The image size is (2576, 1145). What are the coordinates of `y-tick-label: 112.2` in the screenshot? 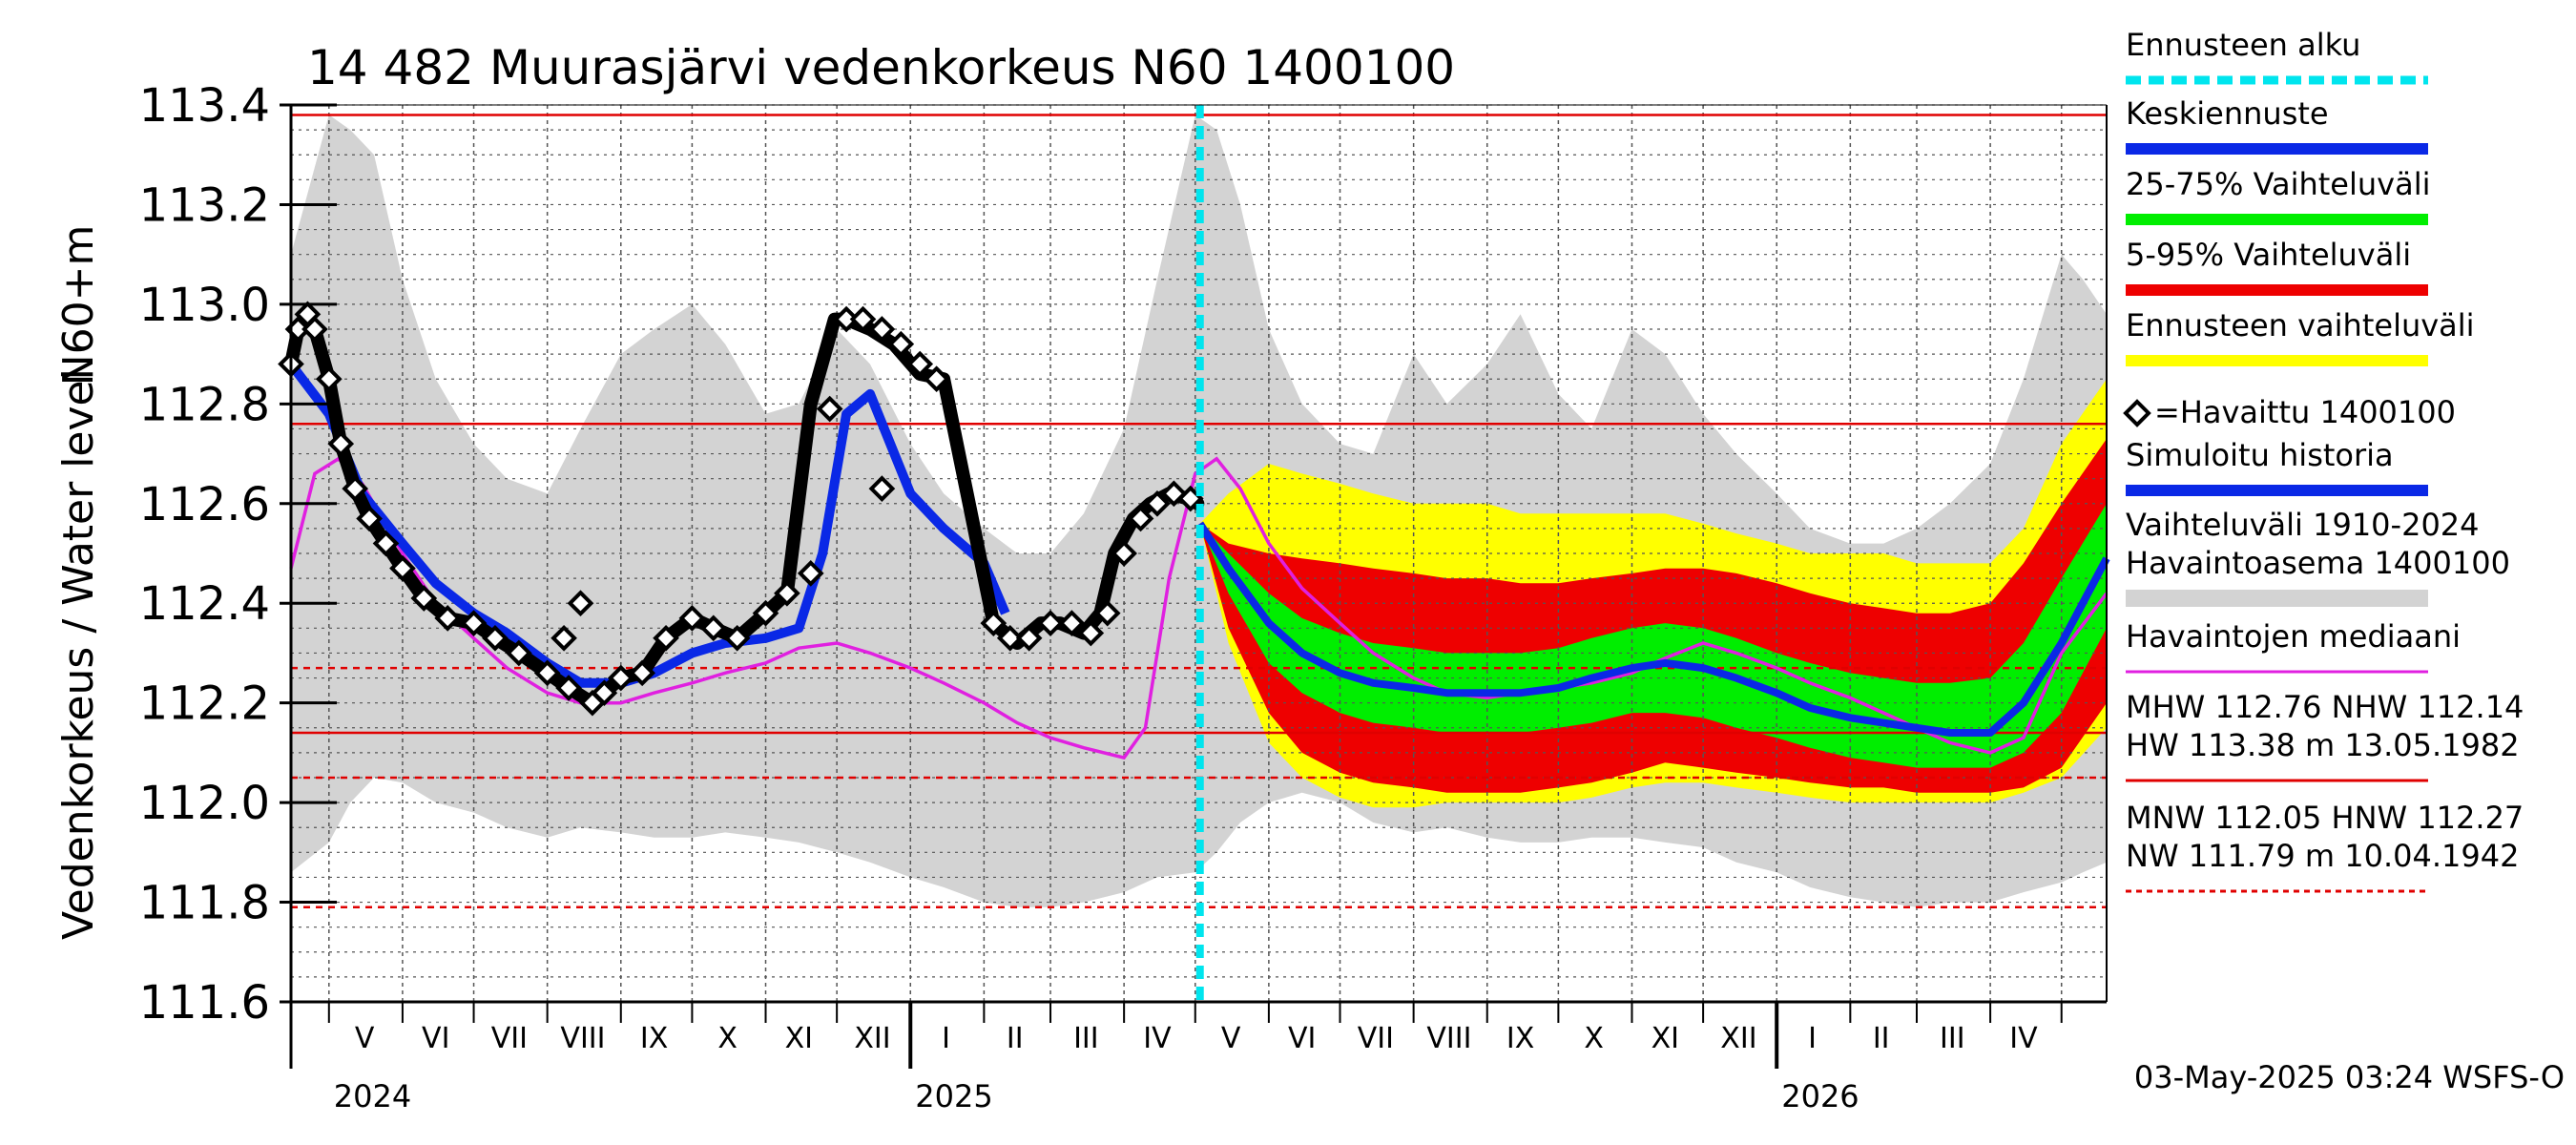 It's located at (204, 704).